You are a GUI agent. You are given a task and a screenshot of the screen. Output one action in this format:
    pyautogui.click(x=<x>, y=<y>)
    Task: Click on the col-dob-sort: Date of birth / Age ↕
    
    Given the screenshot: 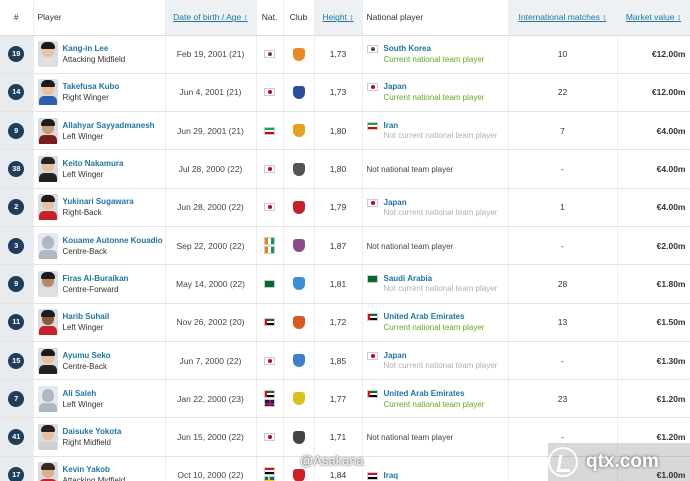 What is the action you would take?
    pyautogui.click(x=211, y=18)
    